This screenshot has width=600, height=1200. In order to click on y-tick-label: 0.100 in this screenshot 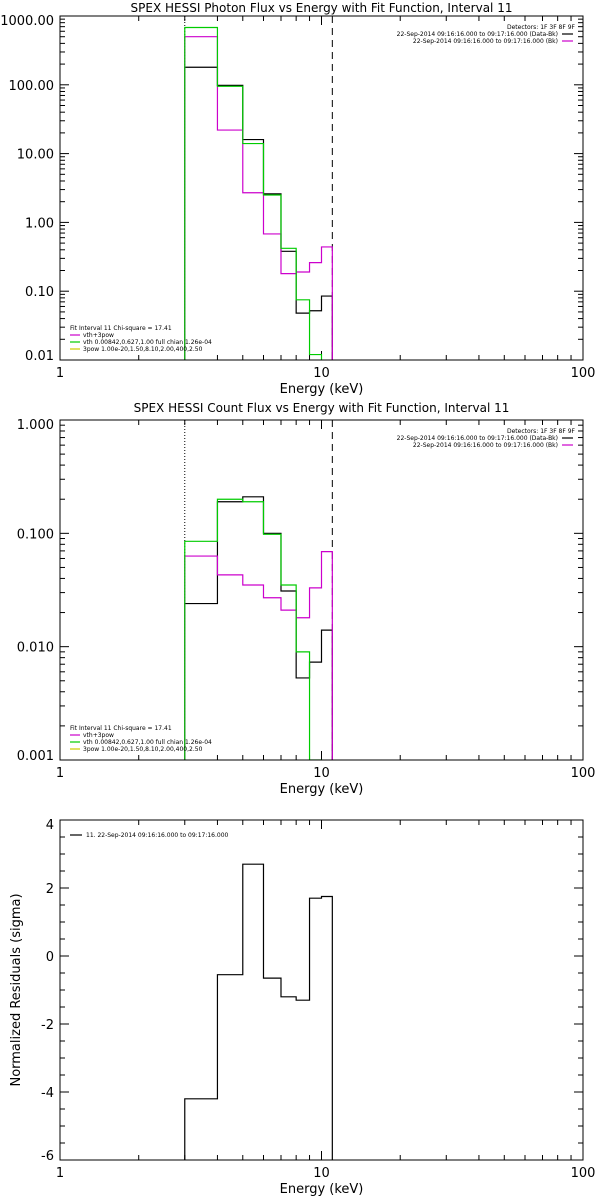, I will do `click(35, 534)`.